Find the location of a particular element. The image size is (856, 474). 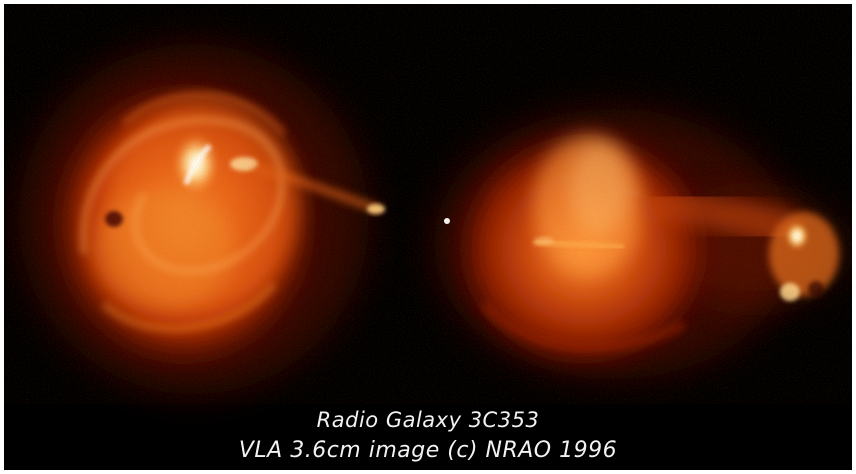

caption-credit: VLA 3.6cm image (c) NRAO 1996 is located at coordinates (428, 450).